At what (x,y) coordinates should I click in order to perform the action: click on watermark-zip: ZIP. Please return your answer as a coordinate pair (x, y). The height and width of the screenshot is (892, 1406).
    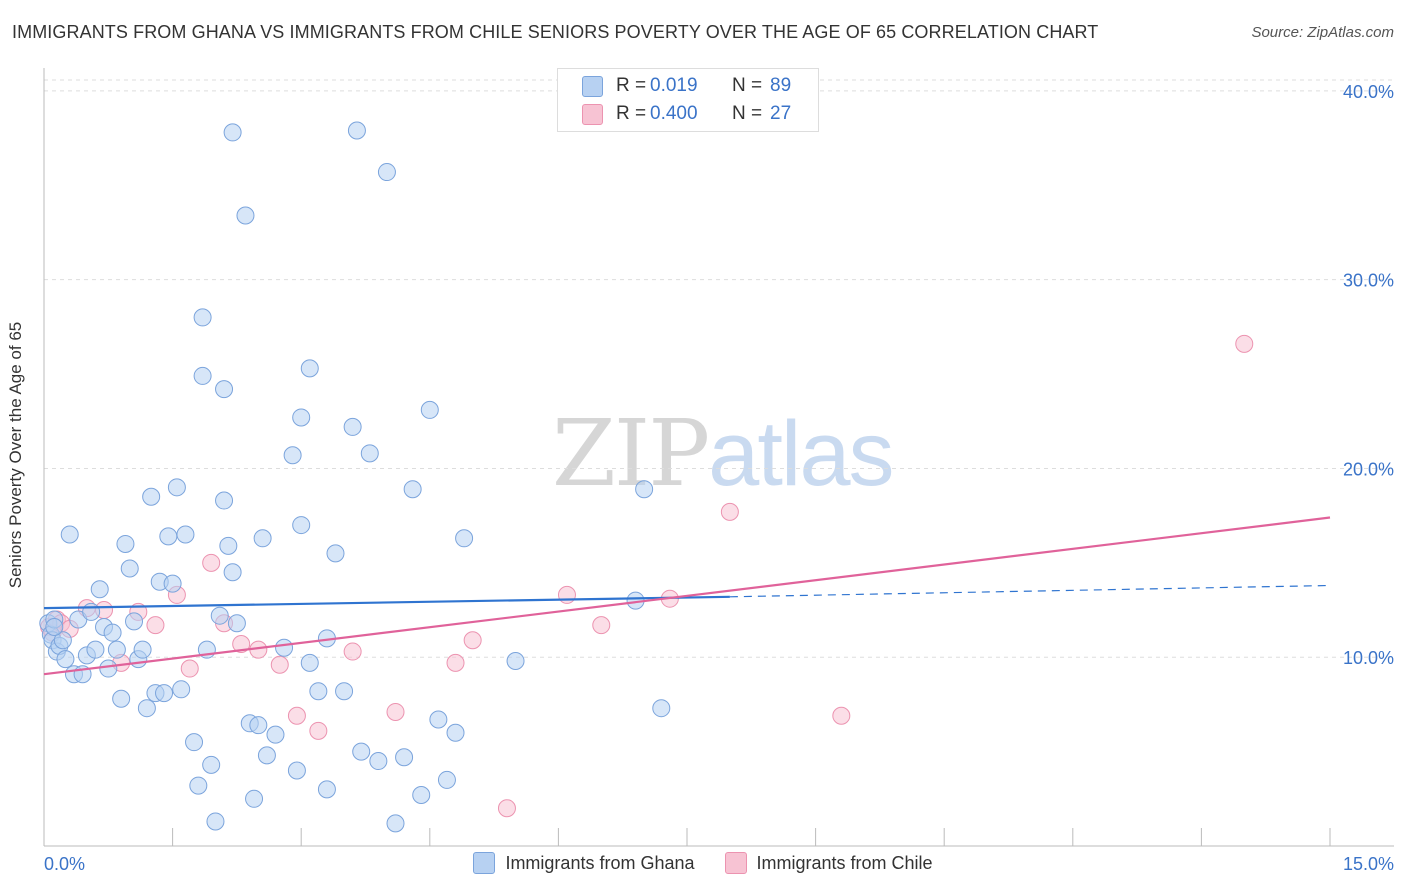
    Looking at the image, I should click on (631, 453).